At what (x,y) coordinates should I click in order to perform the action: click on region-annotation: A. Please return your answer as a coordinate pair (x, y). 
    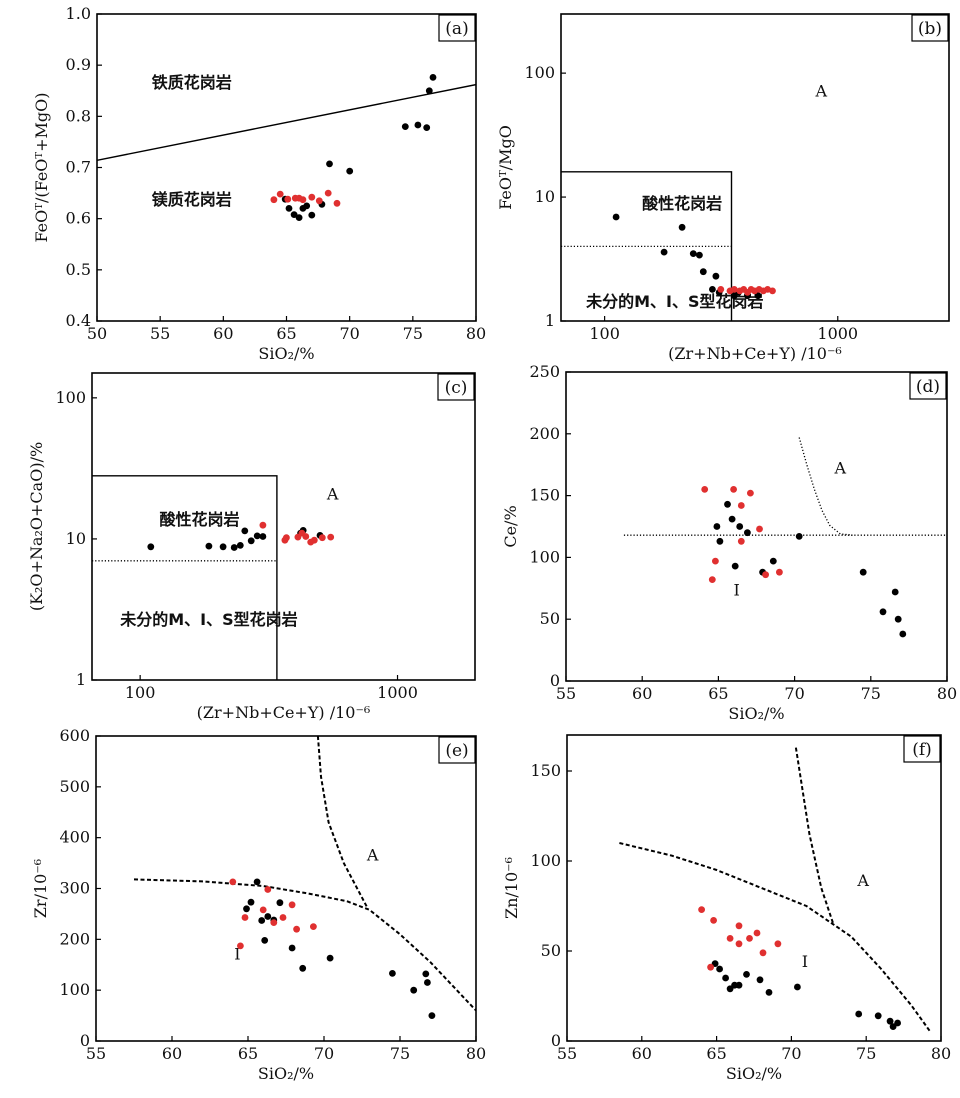
    Looking at the image, I should click on (332, 494).